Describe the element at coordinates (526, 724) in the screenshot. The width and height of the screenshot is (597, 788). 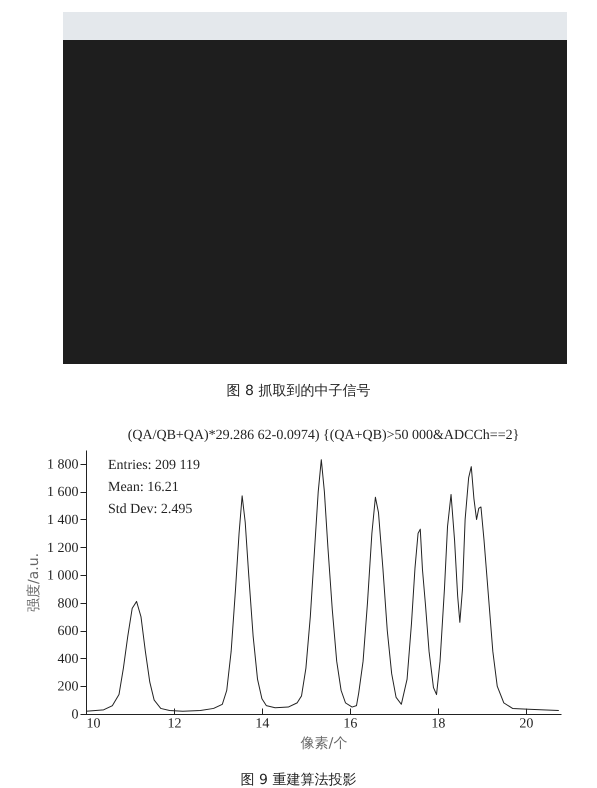
I see `x-tick-label: 20` at that location.